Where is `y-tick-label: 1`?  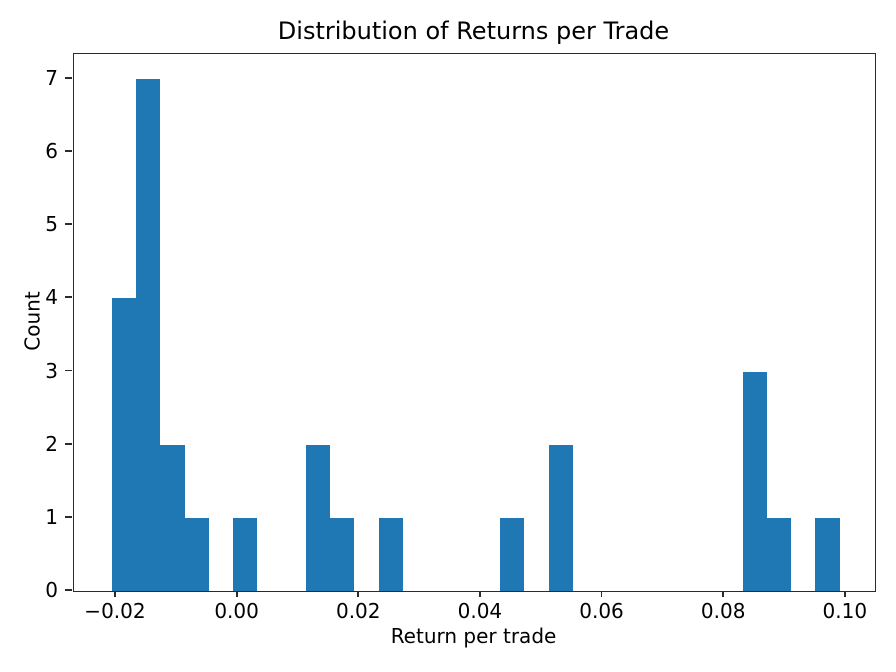
y-tick-label: 1 is located at coordinates (51, 516).